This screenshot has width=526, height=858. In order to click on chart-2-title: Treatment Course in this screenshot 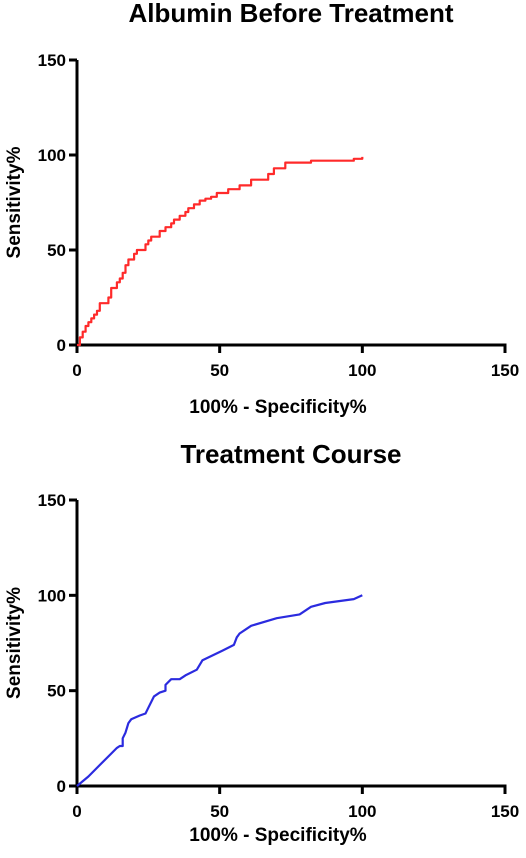, I will do `click(290, 454)`.